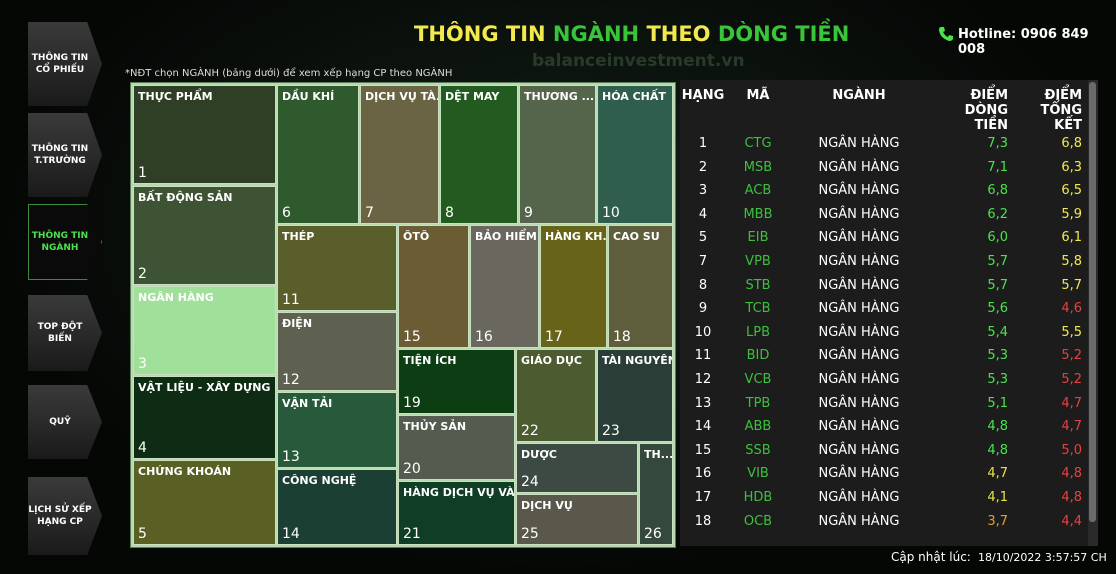 The height and width of the screenshot is (574, 1116). I want to click on treemap-tile: VẬN TẢI 13, so click(337, 430).